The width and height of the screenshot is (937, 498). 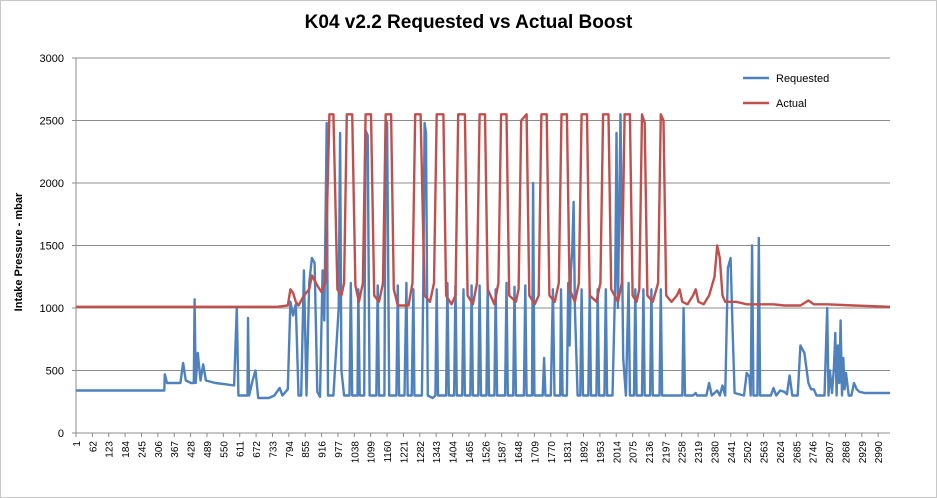 I want to click on x-tick-label: 2258, so click(x=683, y=452).